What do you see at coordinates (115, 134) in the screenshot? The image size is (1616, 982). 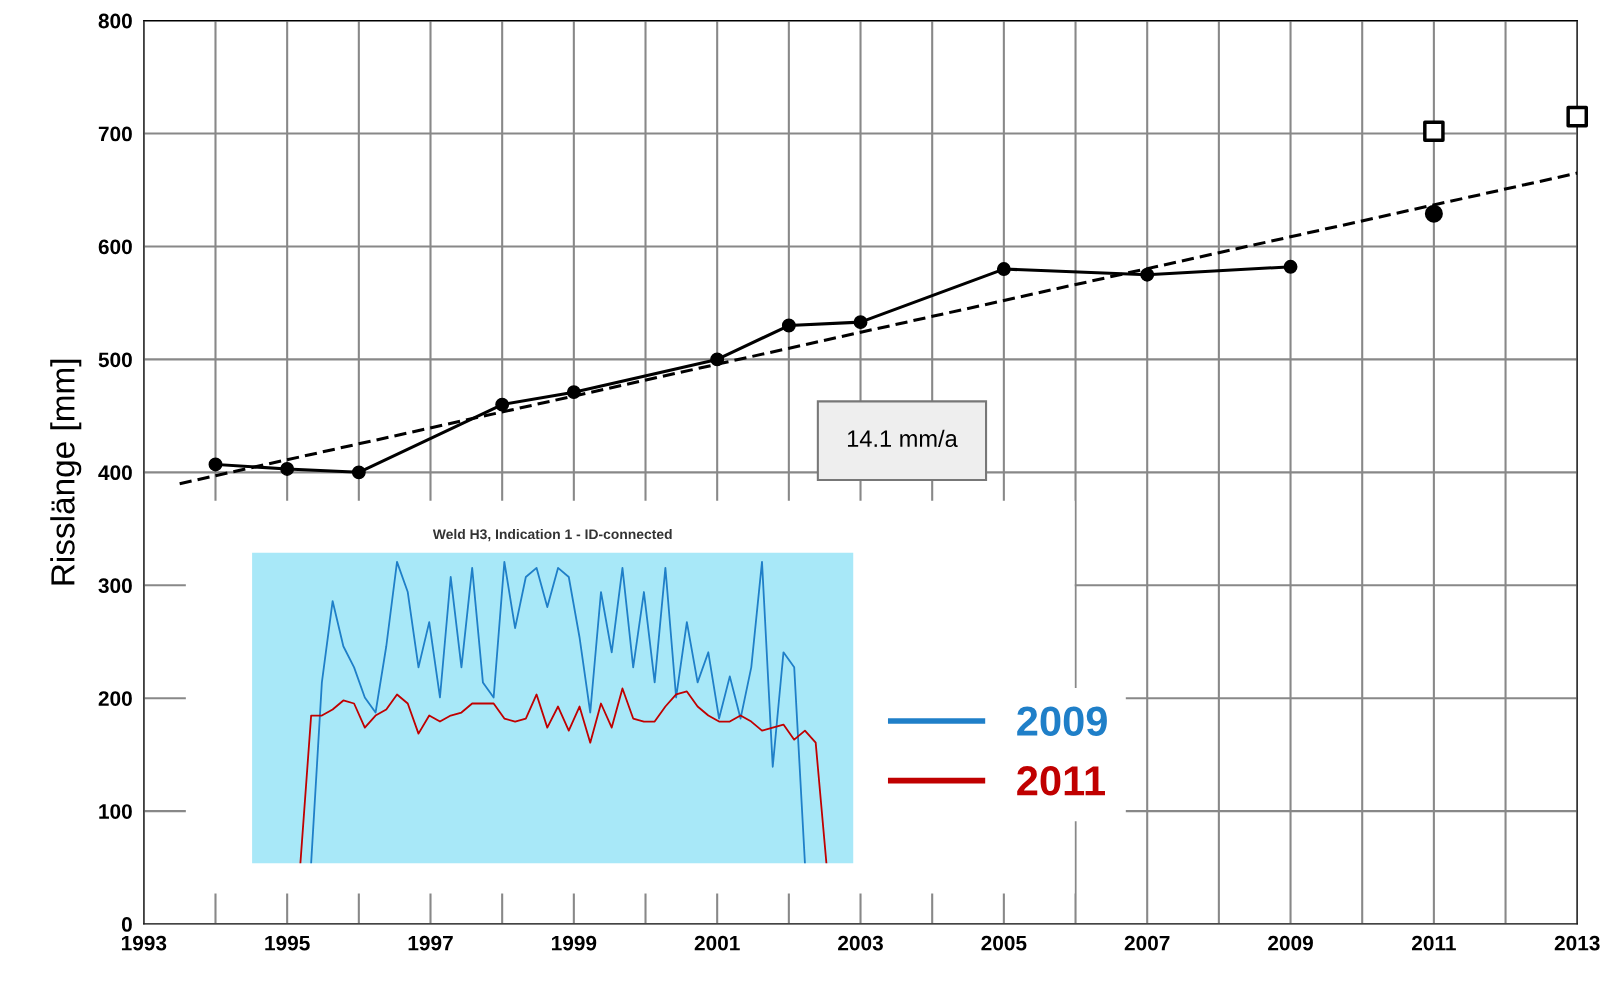 I see `y-tick-label: 700` at bounding box center [115, 134].